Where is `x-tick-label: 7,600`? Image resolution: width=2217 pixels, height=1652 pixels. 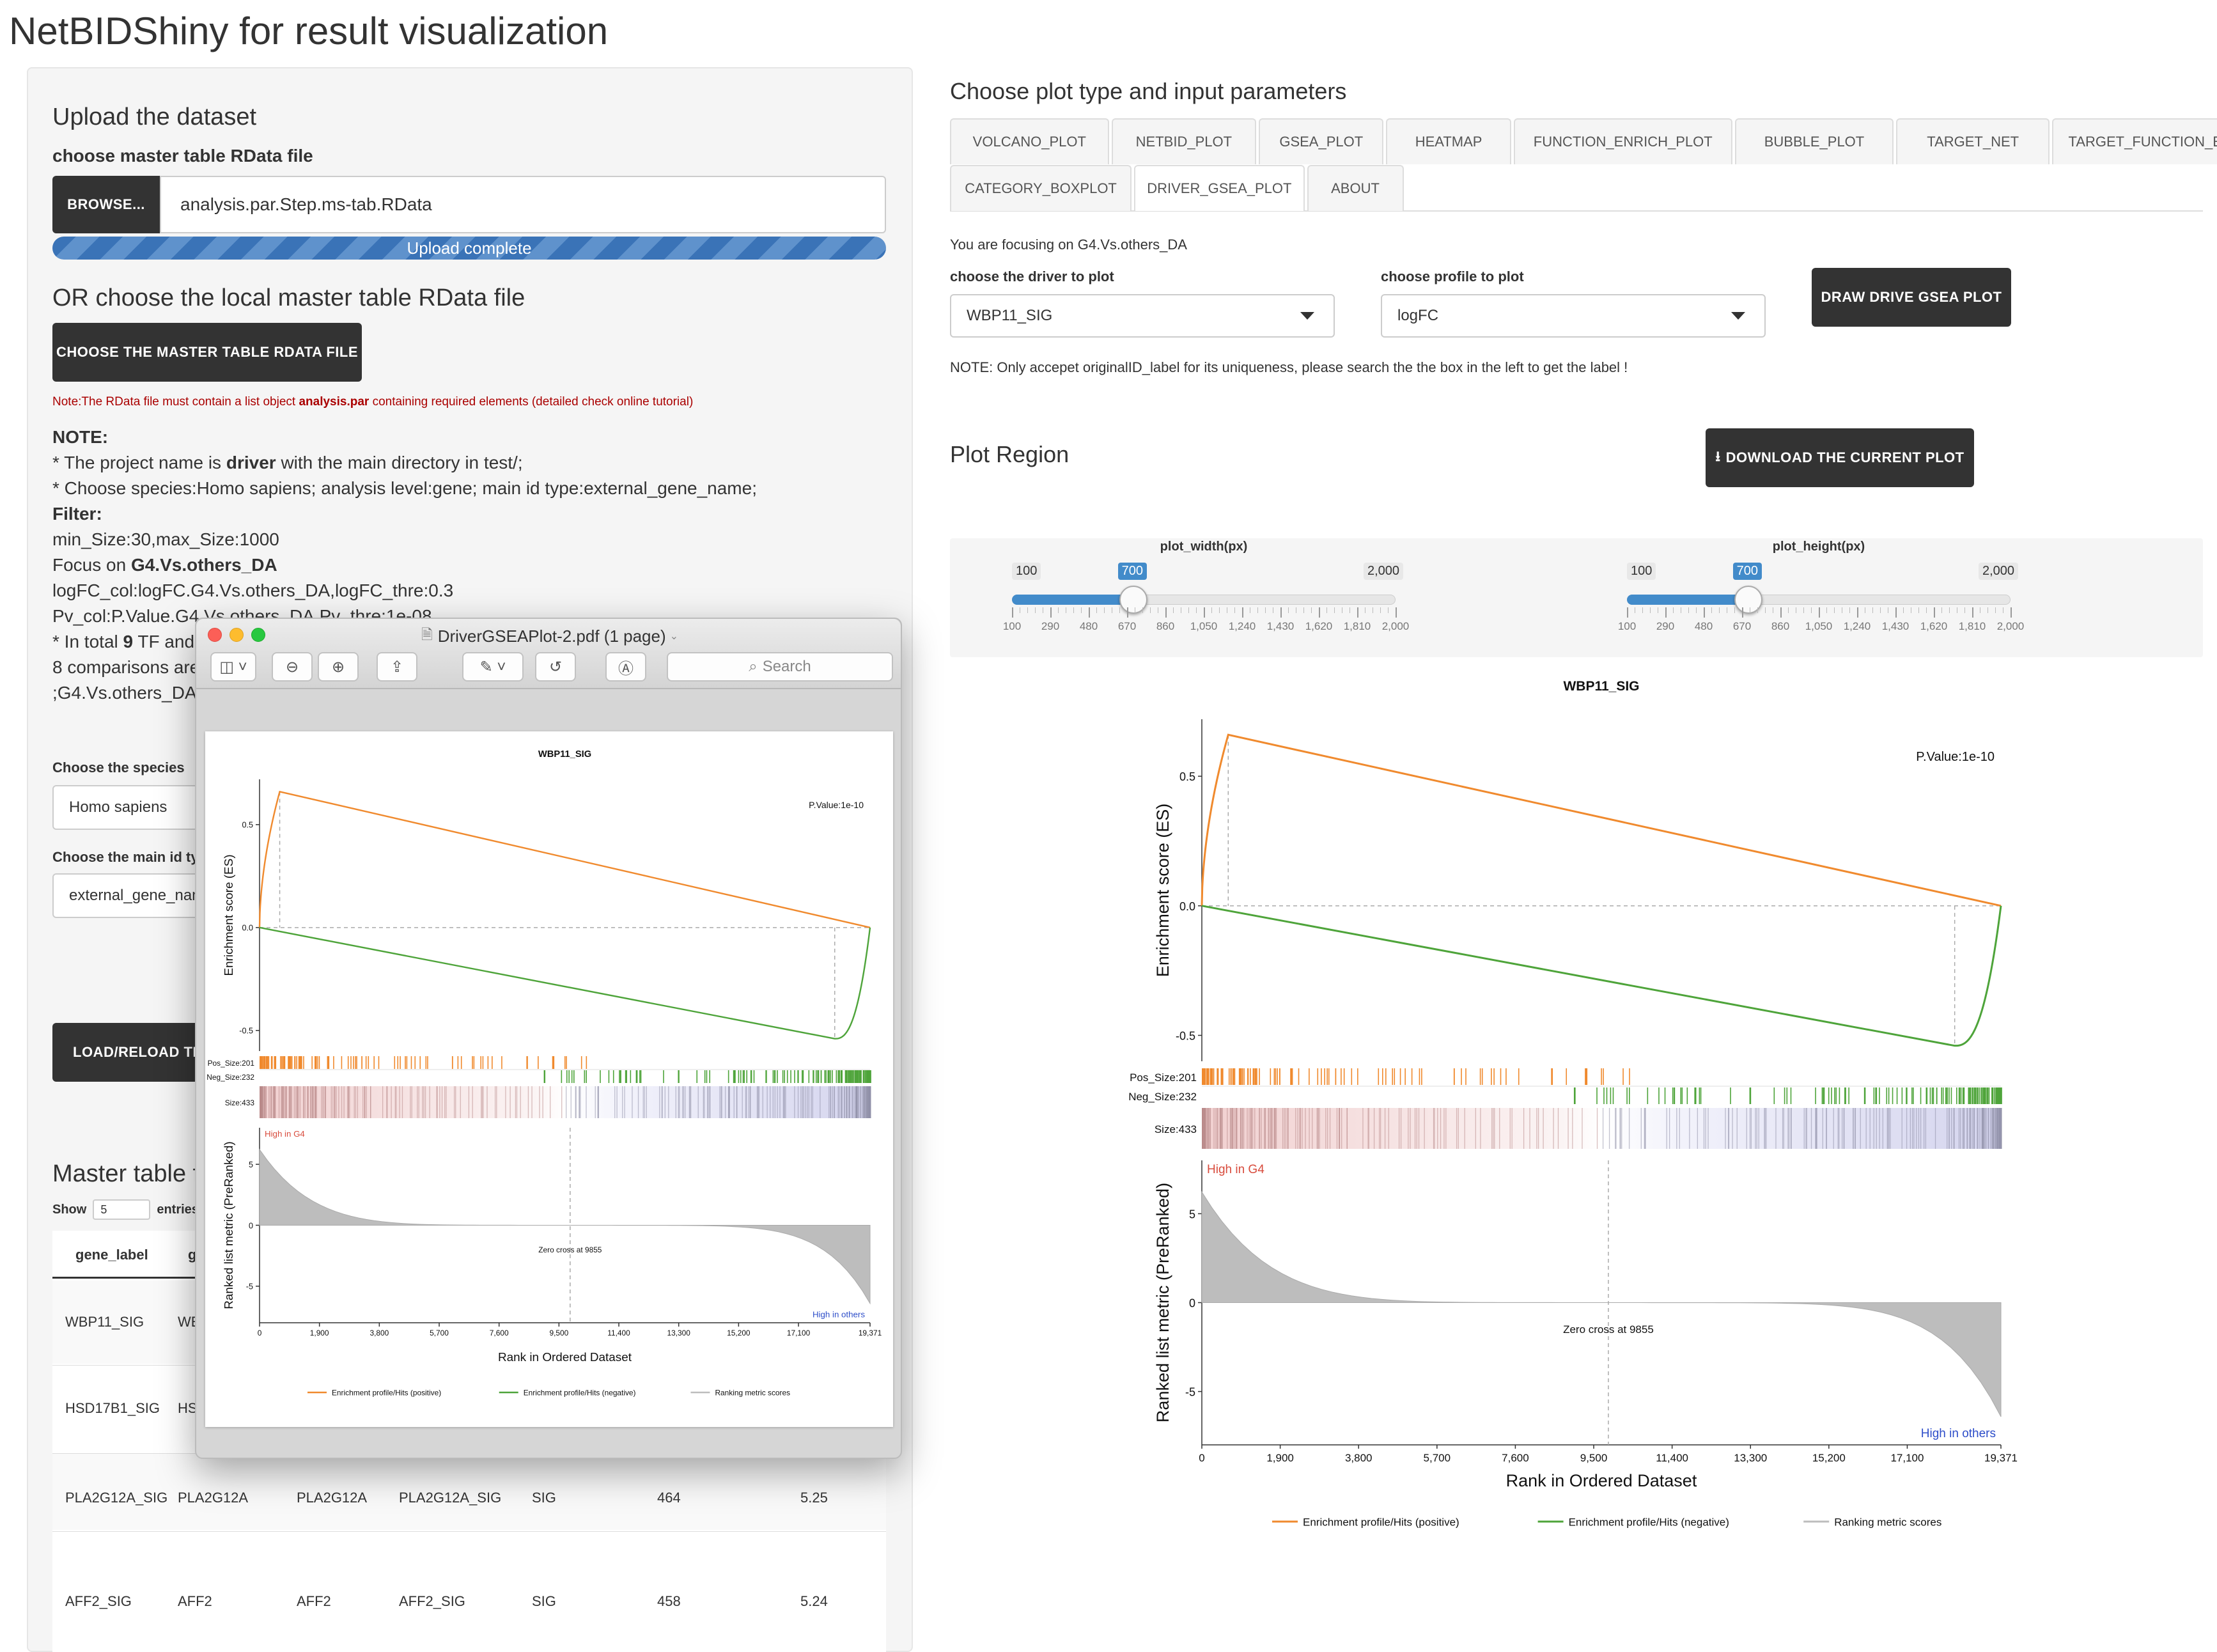 x-tick-label: 7,600 is located at coordinates (499, 1333).